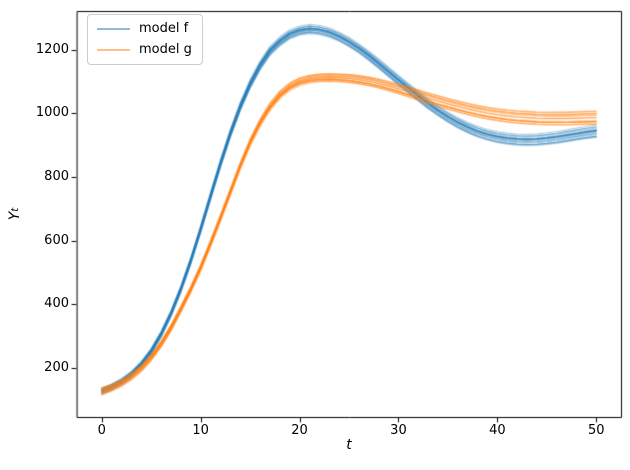  What do you see at coordinates (349, 445) in the screenshot?
I see `x-axis-label: t` at bounding box center [349, 445].